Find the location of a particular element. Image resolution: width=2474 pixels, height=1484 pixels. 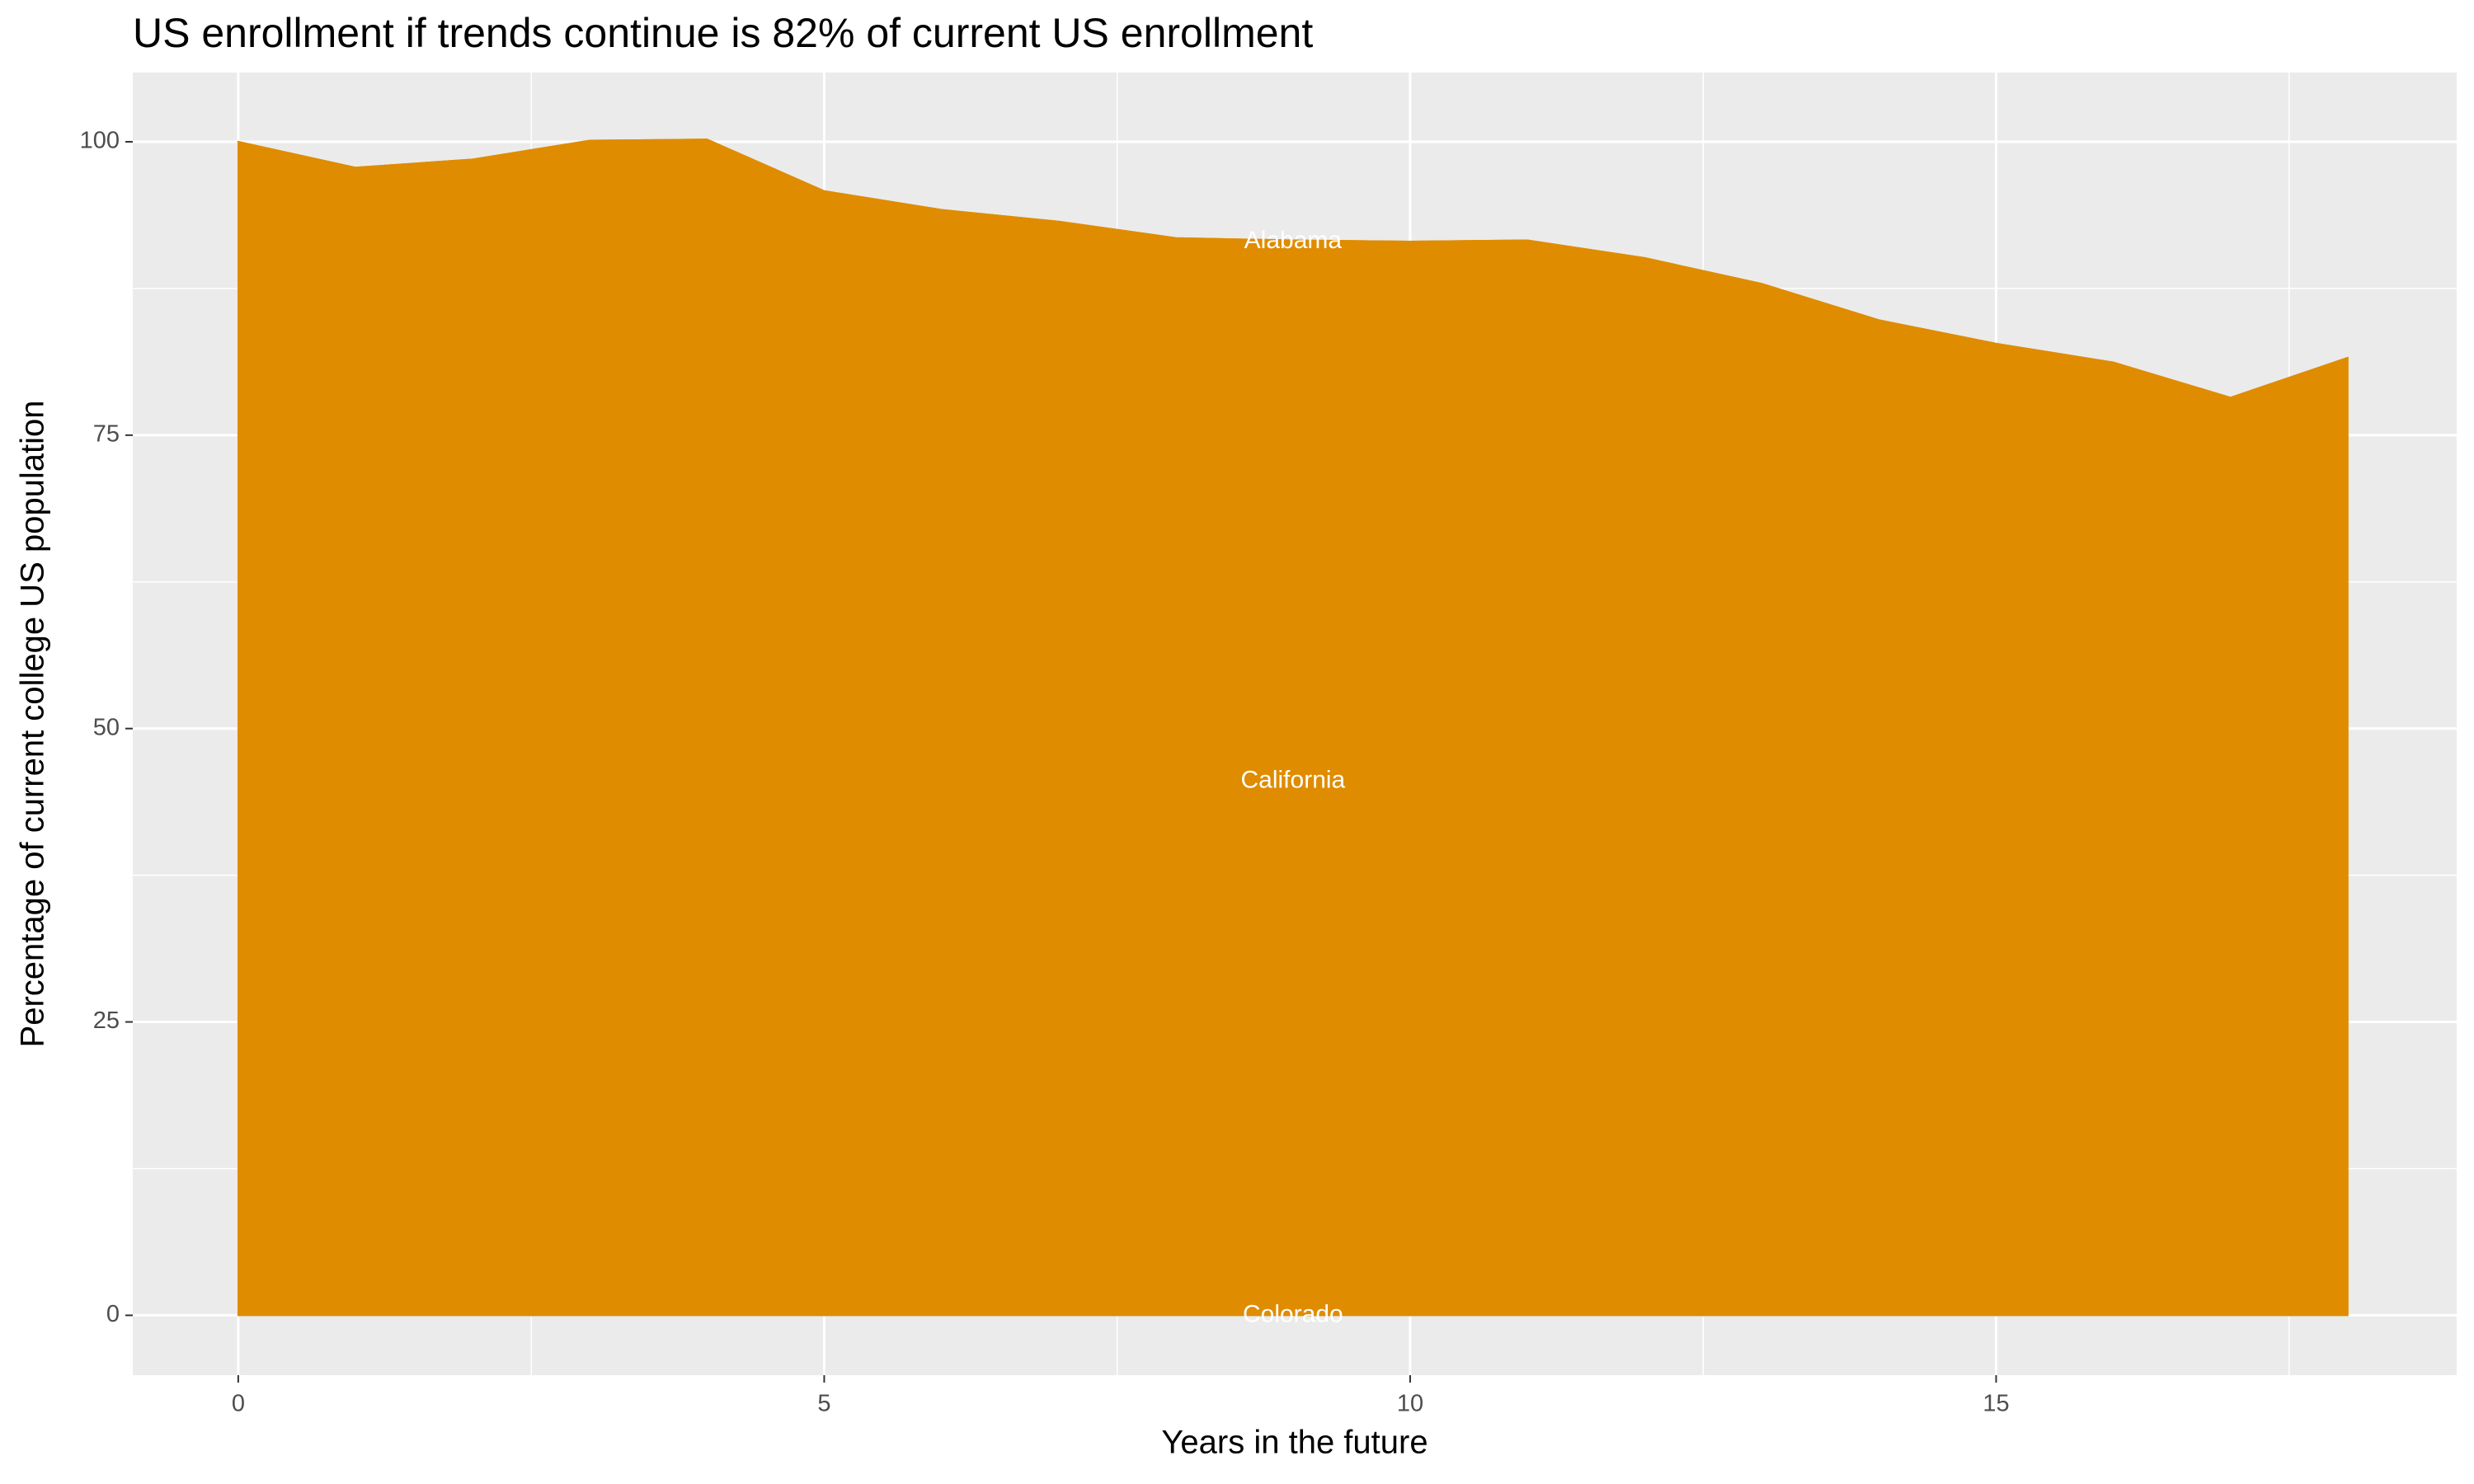

y-tick-label: 75 is located at coordinates (106, 433).